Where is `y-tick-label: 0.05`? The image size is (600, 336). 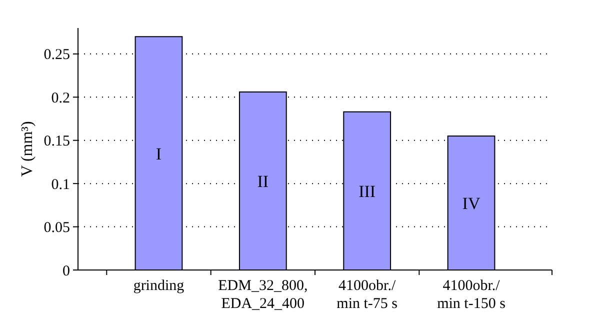
y-tick-label: 0.05 is located at coordinates (57, 228).